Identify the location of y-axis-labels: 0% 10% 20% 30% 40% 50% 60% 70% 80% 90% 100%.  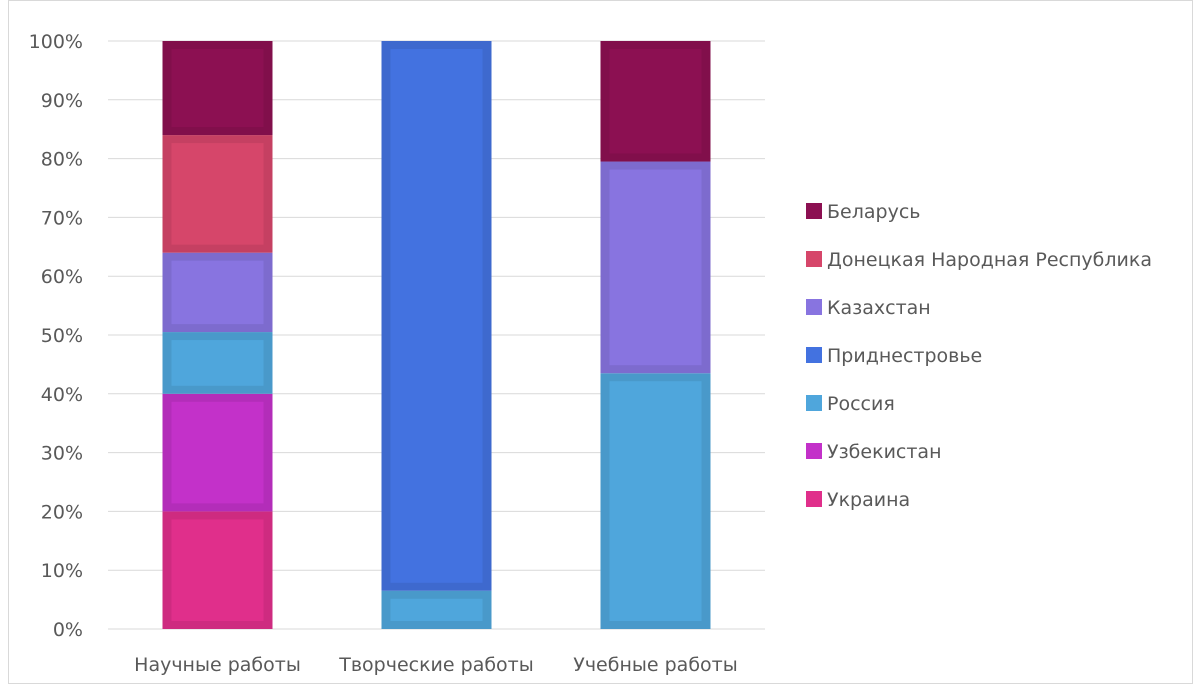
(56, 336).